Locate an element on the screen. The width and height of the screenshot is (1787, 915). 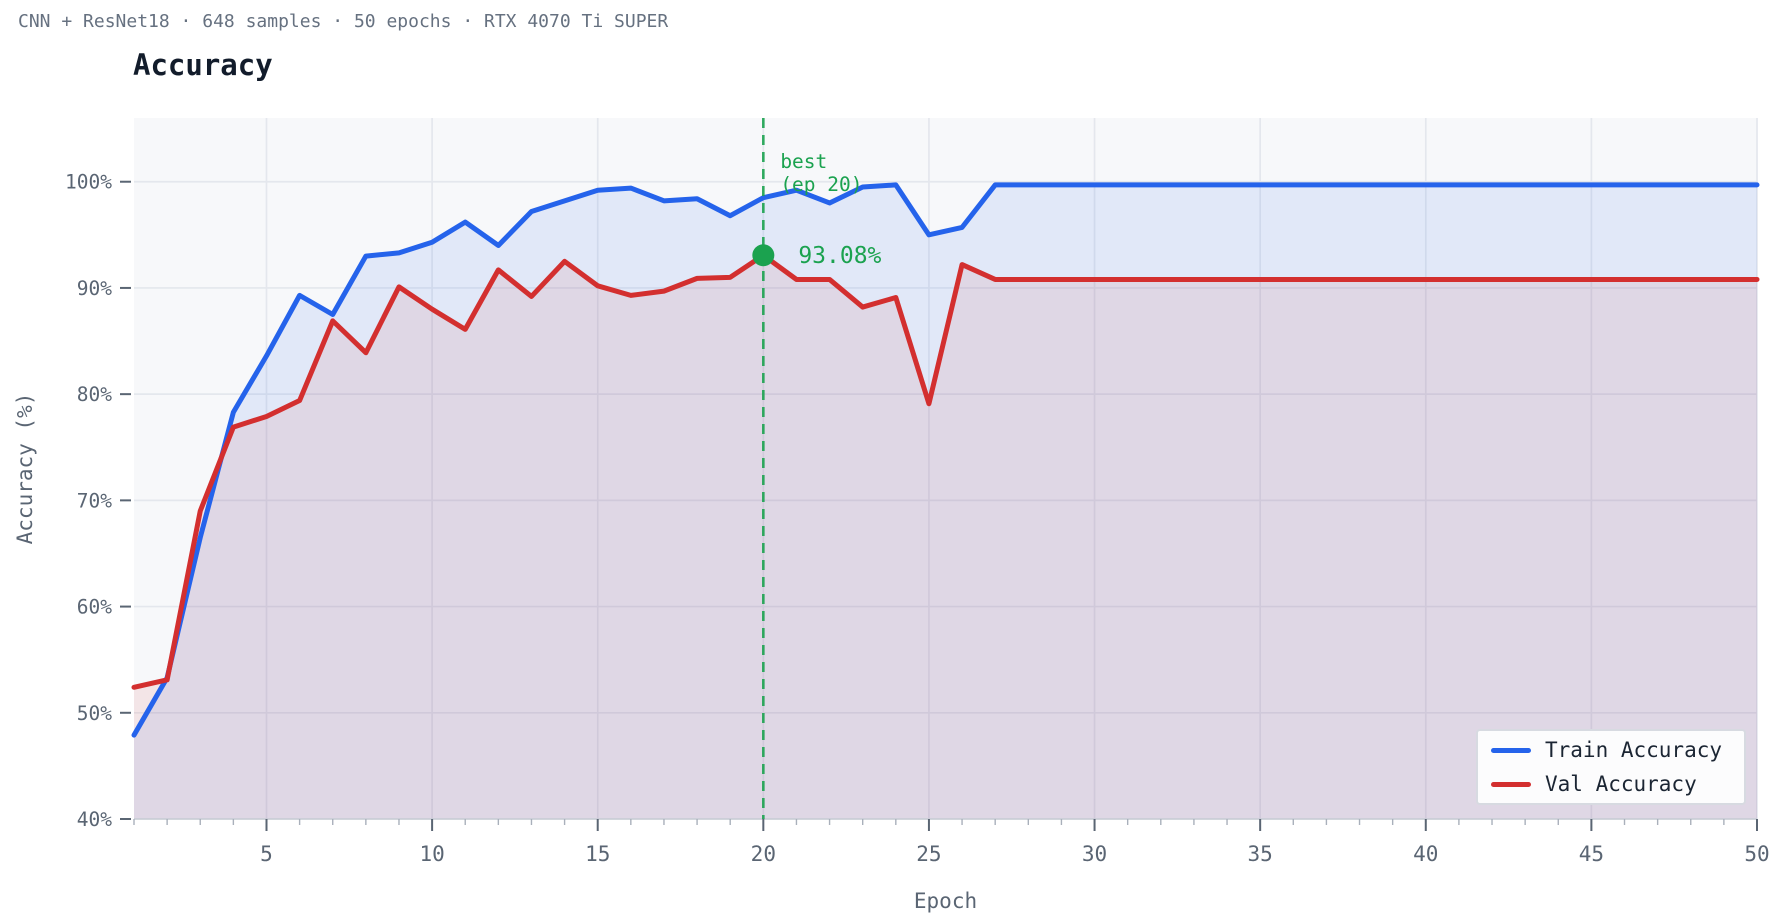
x-tick-label: 50 is located at coordinates (1756, 854).